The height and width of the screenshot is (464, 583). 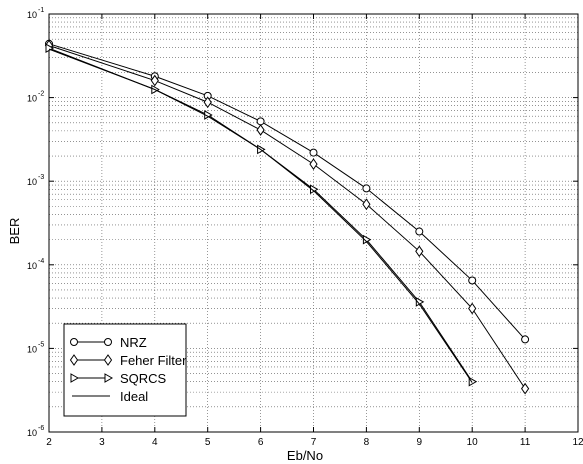 What do you see at coordinates (420, 442) in the screenshot?
I see `x-tick-label: 9` at bounding box center [420, 442].